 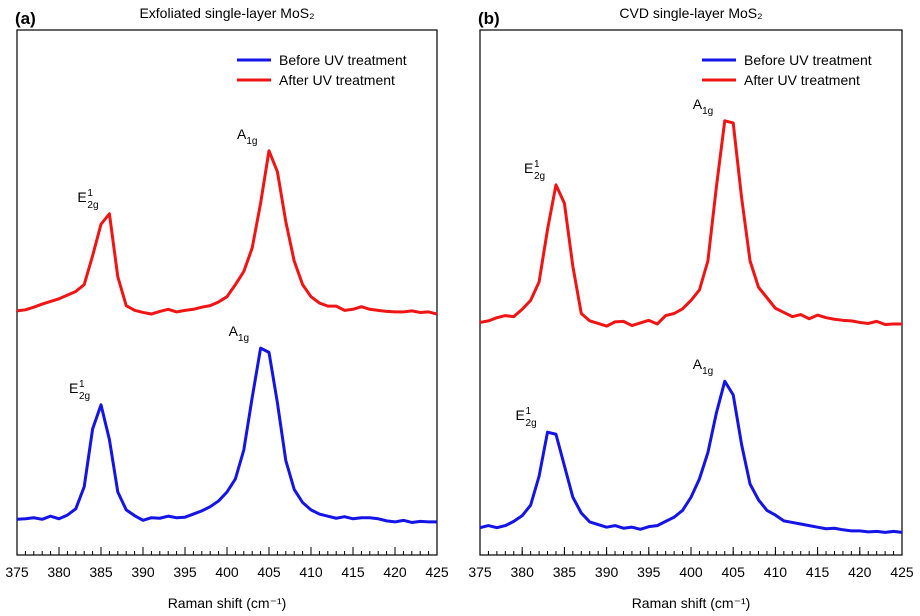 What do you see at coordinates (25, 18) in the screenshot?
I see `panel-label: (a)` at bounding box center [25, 18].